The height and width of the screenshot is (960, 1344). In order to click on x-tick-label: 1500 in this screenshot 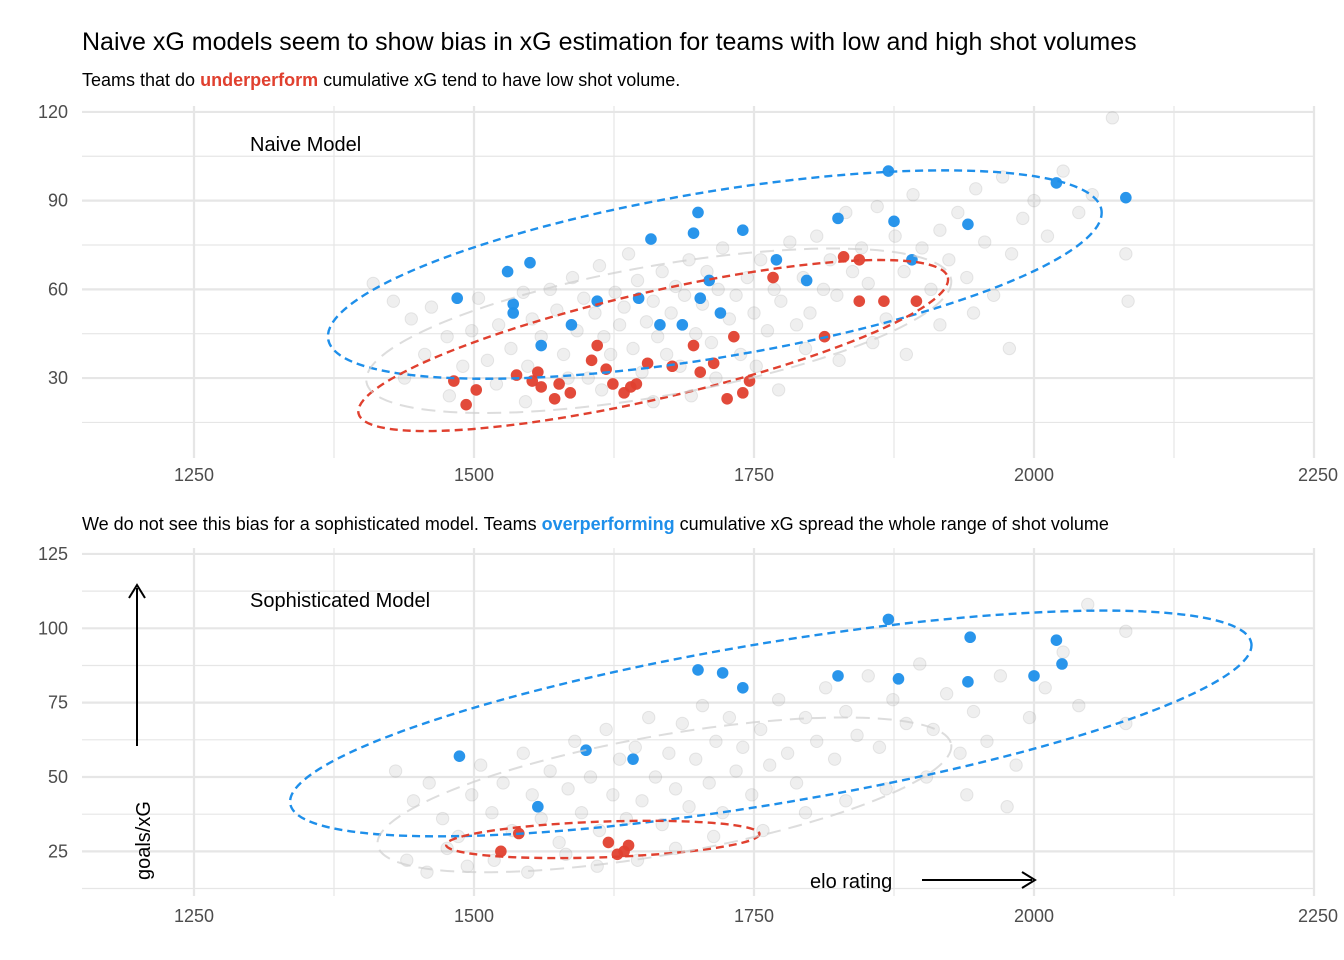, I will do `click(474, 916)`.